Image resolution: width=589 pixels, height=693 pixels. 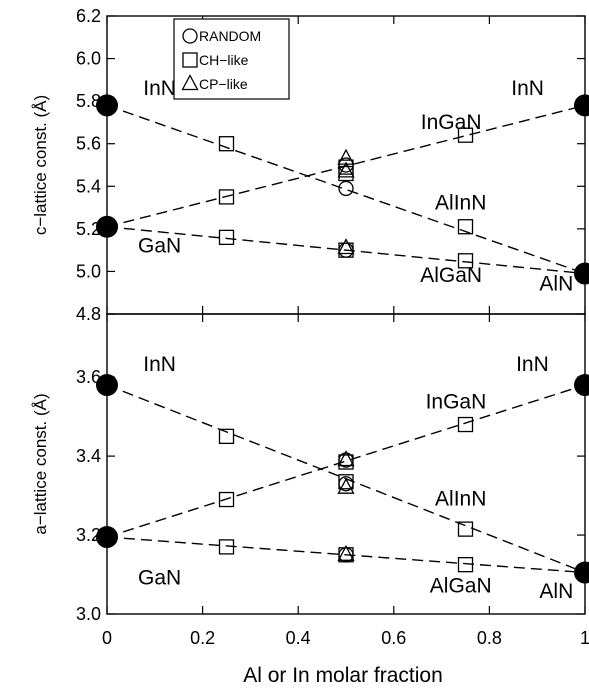 I want to click on x-tick-label: 0.4, so click(x=298, y=638).